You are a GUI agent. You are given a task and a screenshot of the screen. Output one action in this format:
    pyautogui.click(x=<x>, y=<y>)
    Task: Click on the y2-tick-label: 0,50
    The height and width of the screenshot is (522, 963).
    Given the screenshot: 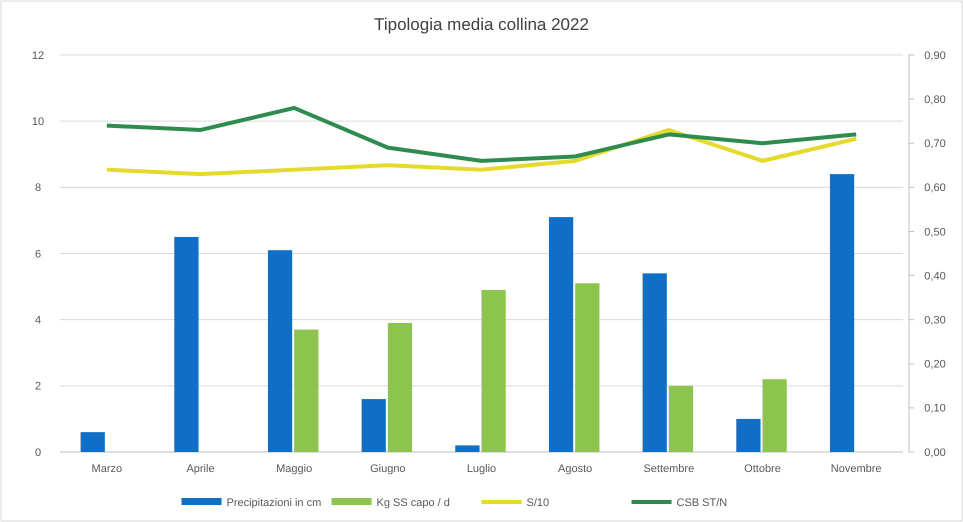 What is the action you would take?
    pyautogui.click(x=935, y=232)
    